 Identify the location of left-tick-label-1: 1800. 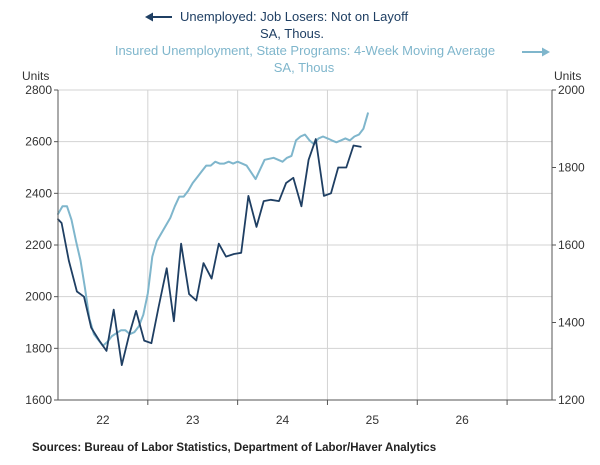
(38, 348).